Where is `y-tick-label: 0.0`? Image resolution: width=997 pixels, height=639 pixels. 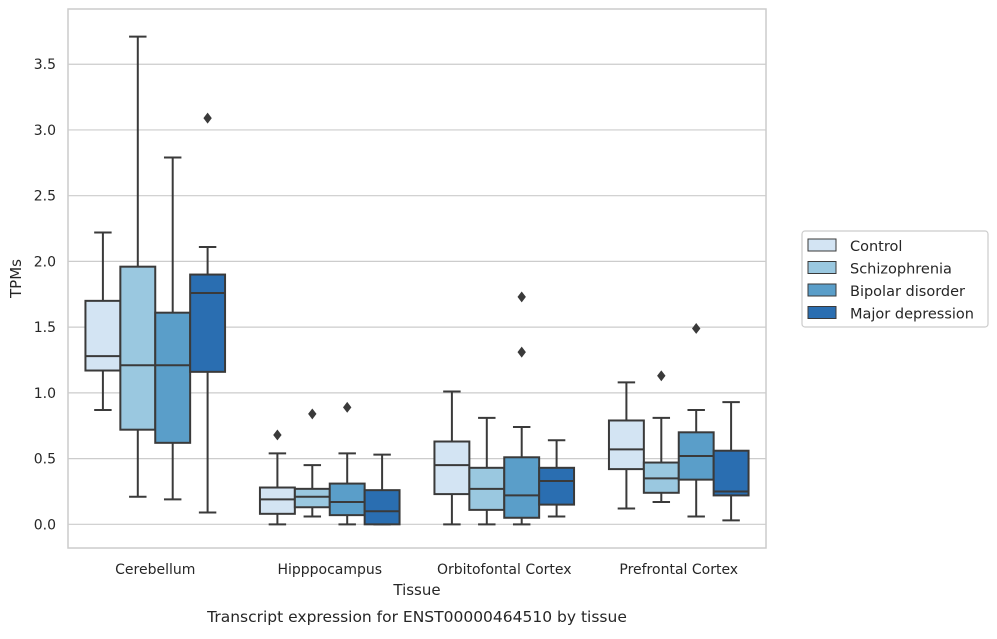
y-tick-label: 0.0 is located at coordinates (45, 525).